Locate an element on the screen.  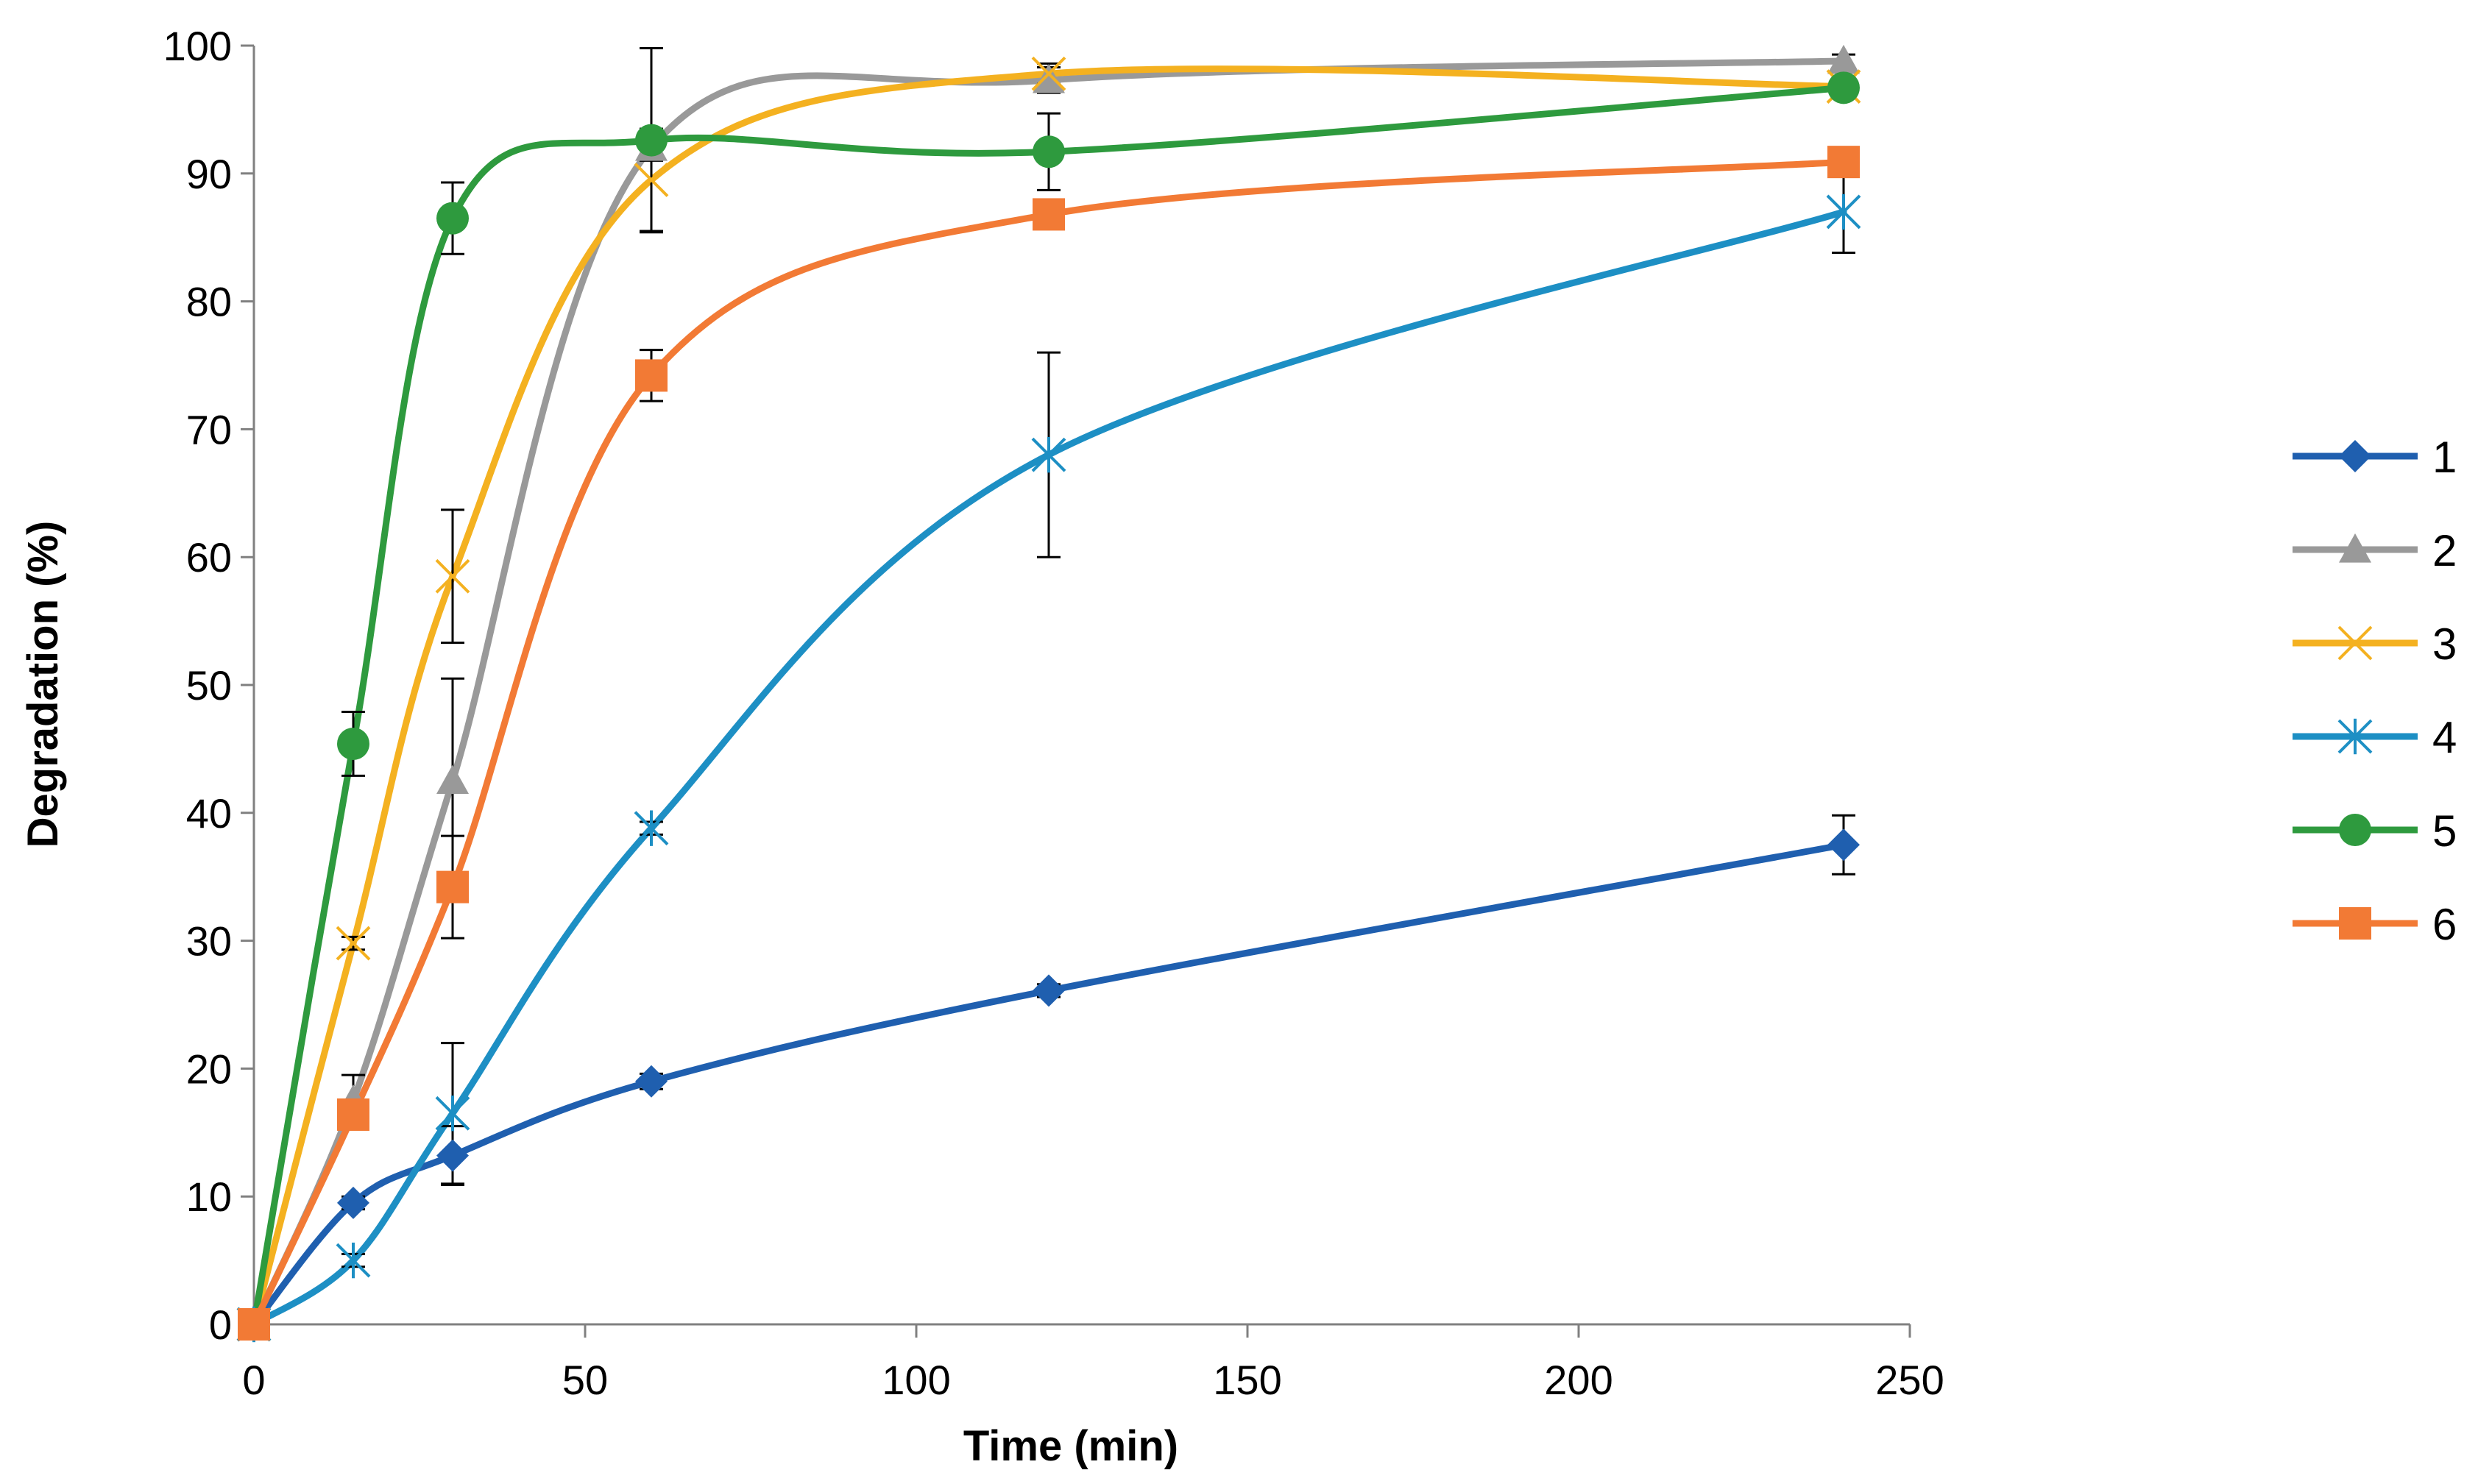
legend-item-2: 2 is located at coordinates (2375, 550).